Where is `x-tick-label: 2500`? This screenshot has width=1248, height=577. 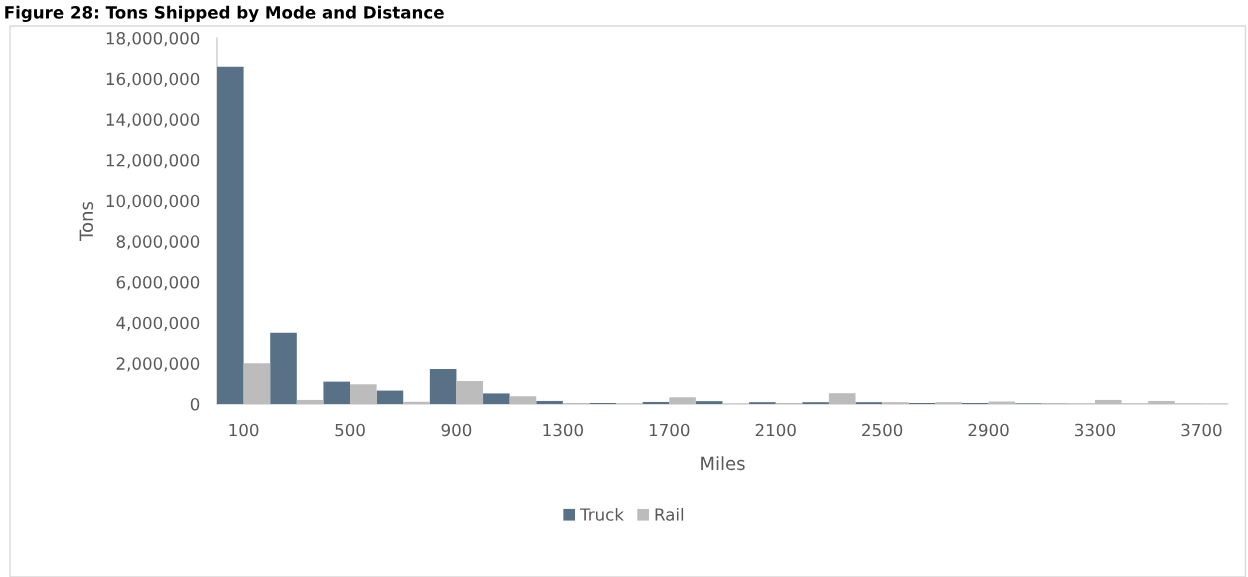
x-tick-label: 2500 is located at coordinates (882, 430).